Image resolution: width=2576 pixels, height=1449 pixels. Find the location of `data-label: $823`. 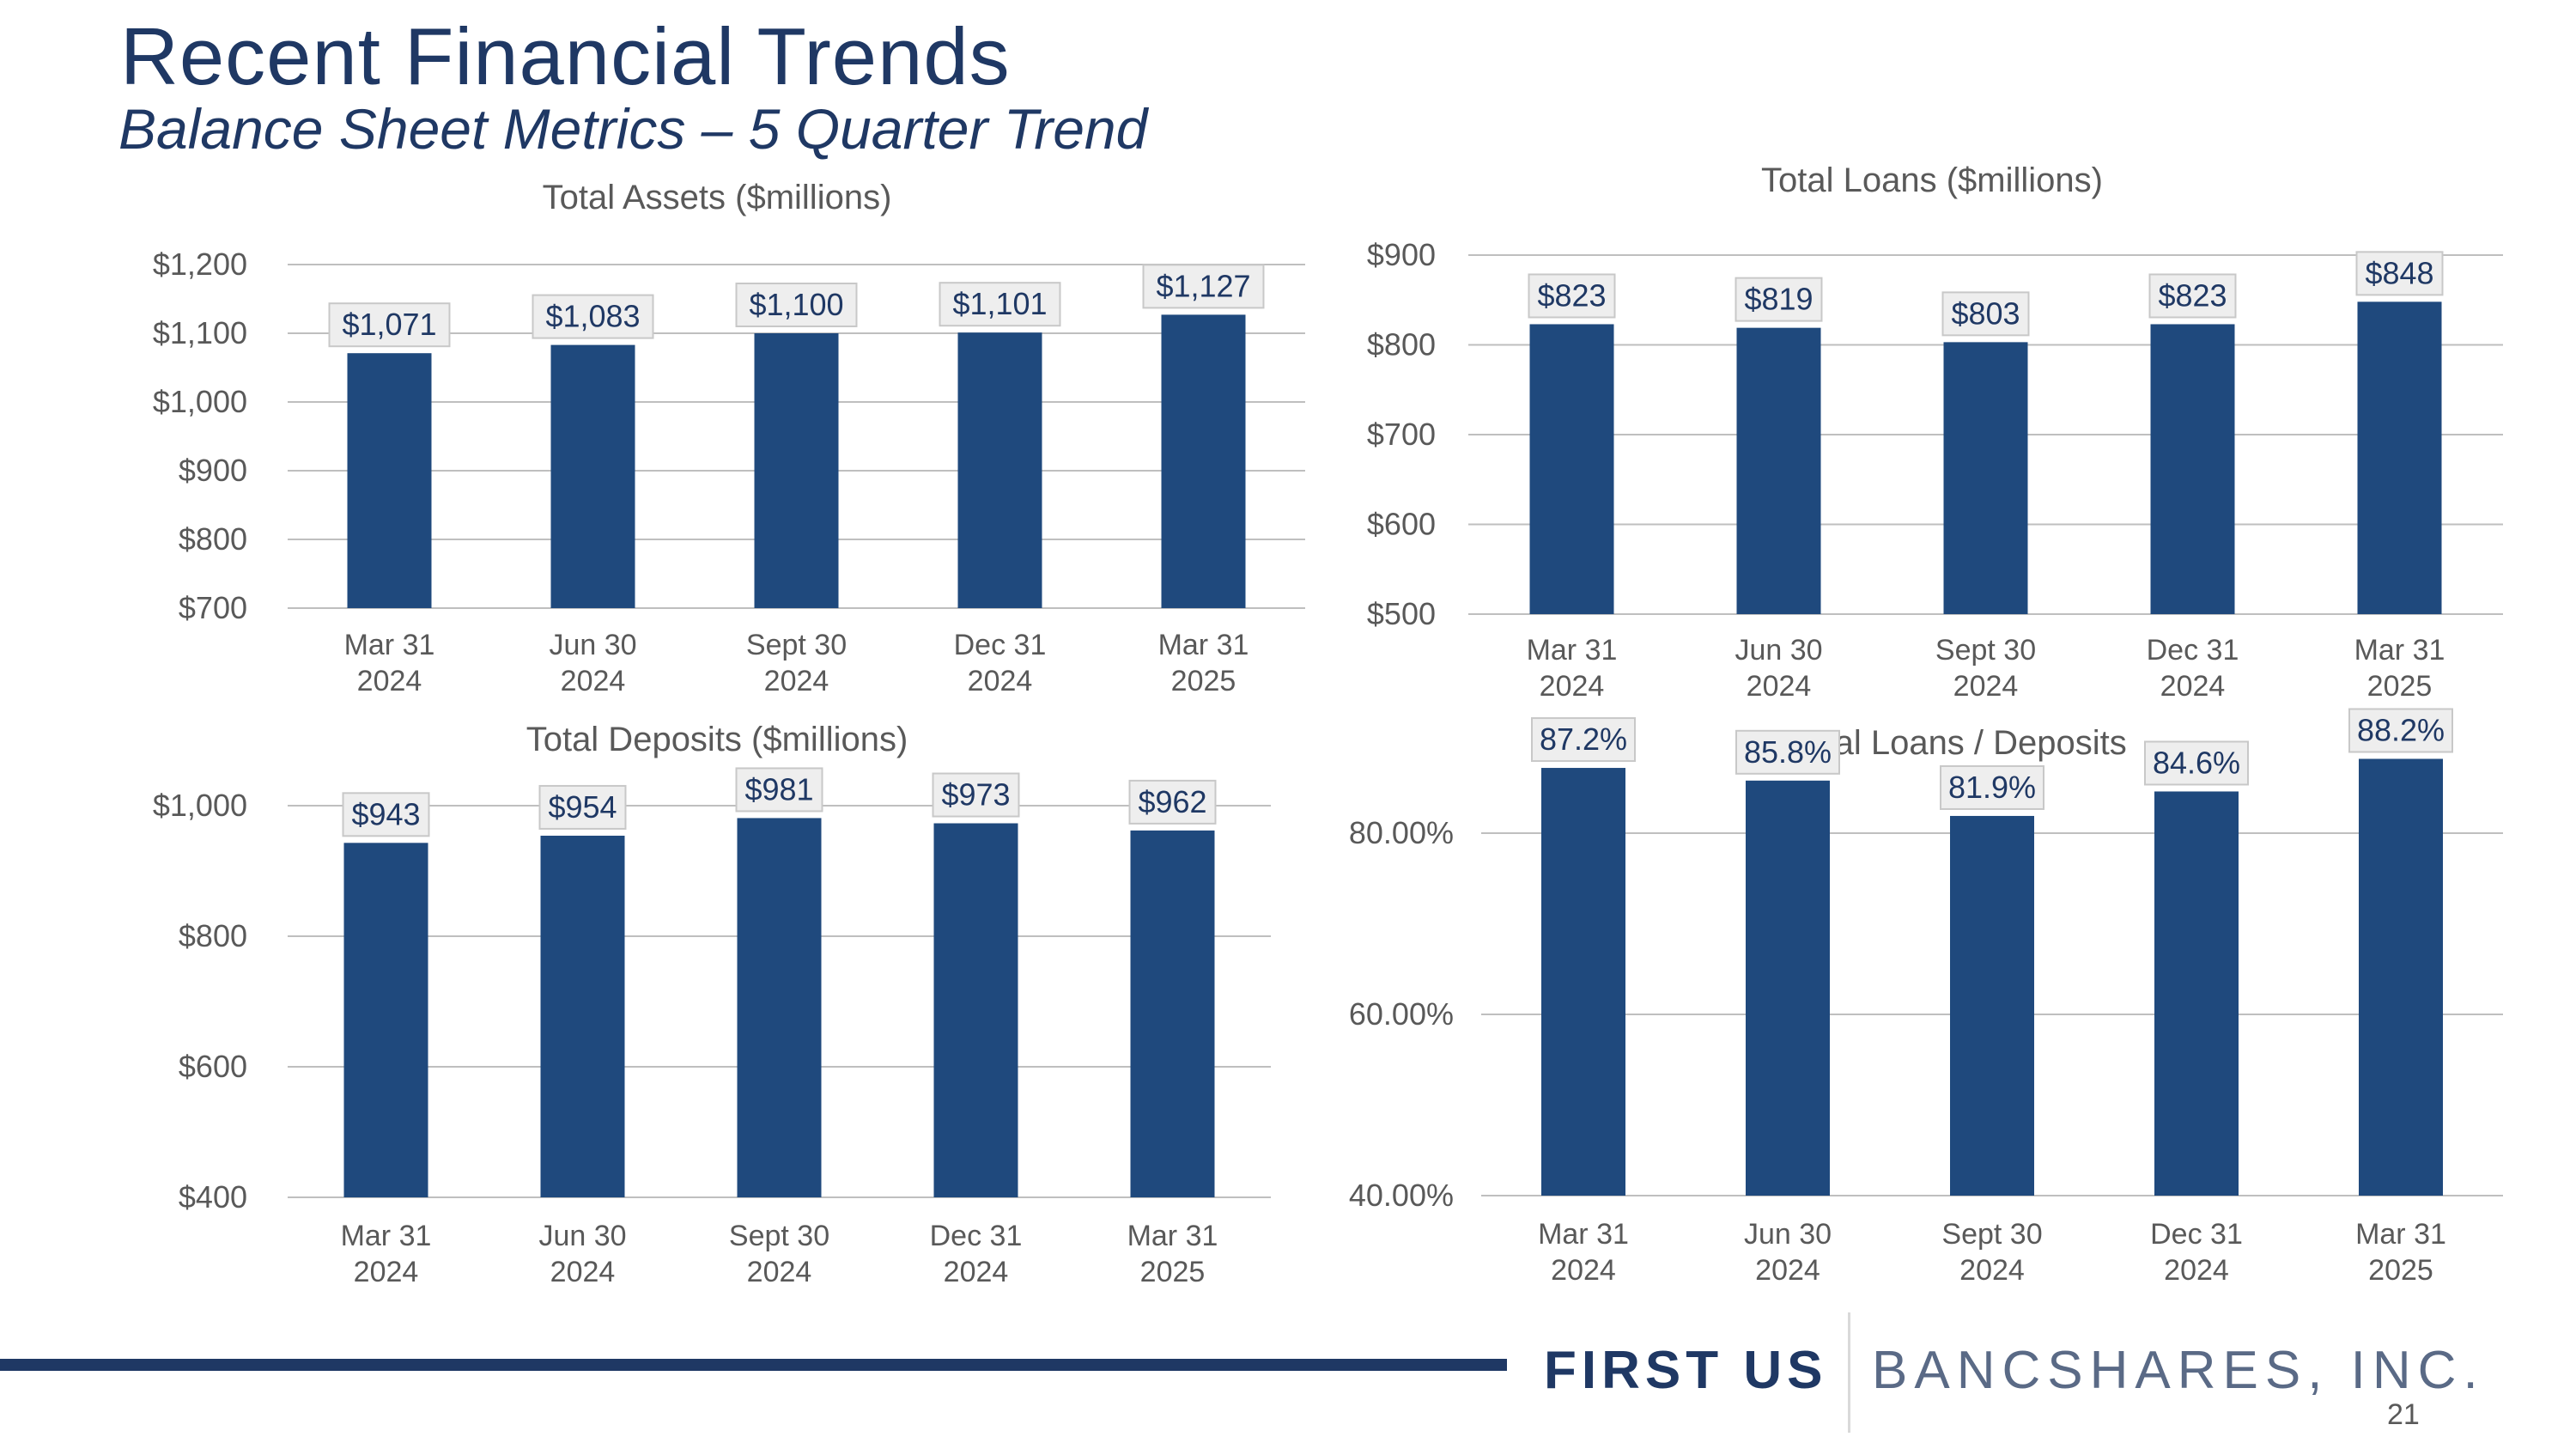

data-label: $823 is located at coordinates (2192, 295).